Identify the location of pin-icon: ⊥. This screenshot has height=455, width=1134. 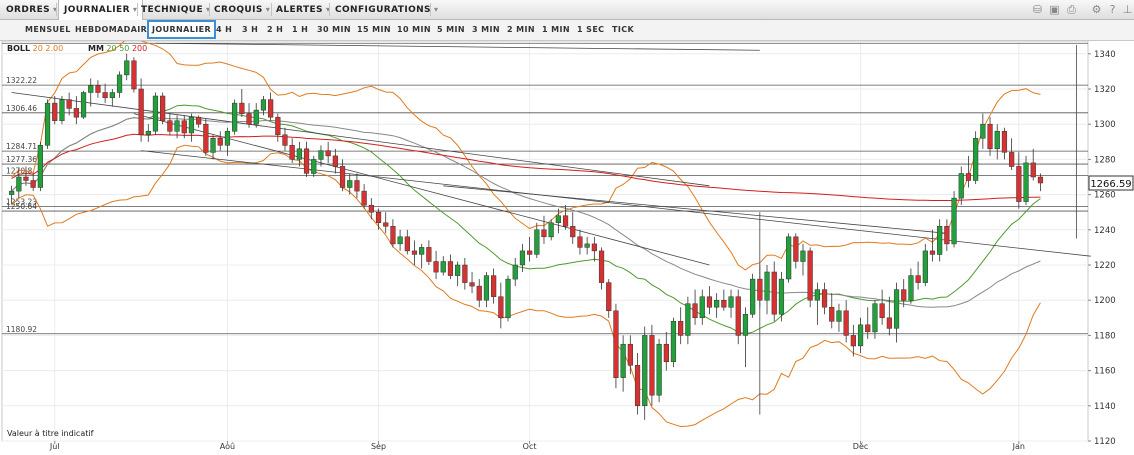
(1127, 9).